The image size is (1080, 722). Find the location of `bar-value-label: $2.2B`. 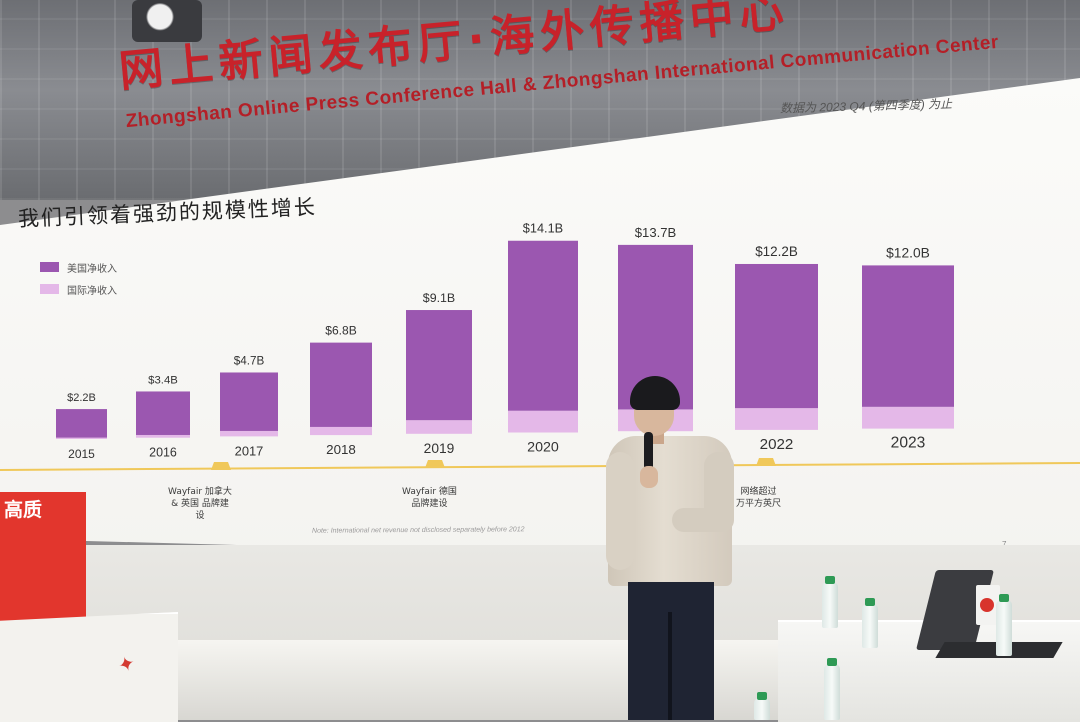

bar-value-label: $2.2B is located at coordinates (81, 398).